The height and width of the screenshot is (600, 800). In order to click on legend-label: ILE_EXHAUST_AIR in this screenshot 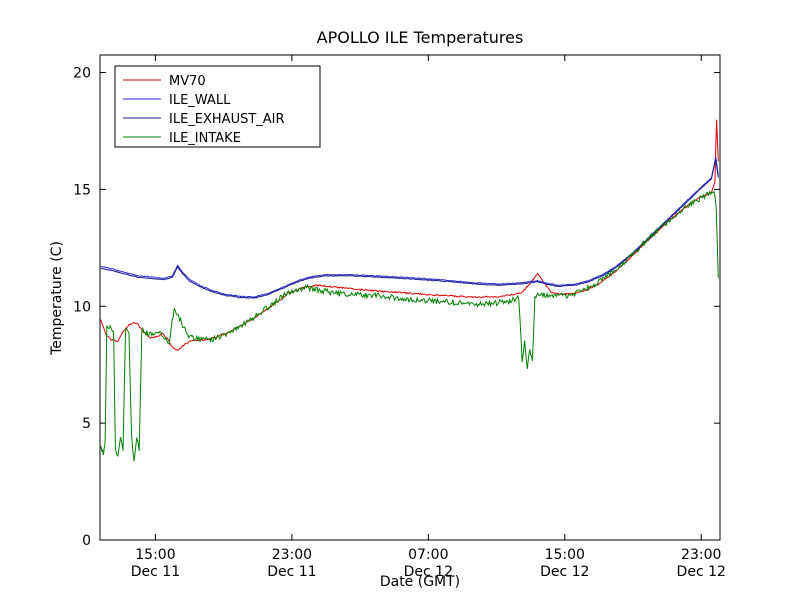, I will do `click(227, 119)`.